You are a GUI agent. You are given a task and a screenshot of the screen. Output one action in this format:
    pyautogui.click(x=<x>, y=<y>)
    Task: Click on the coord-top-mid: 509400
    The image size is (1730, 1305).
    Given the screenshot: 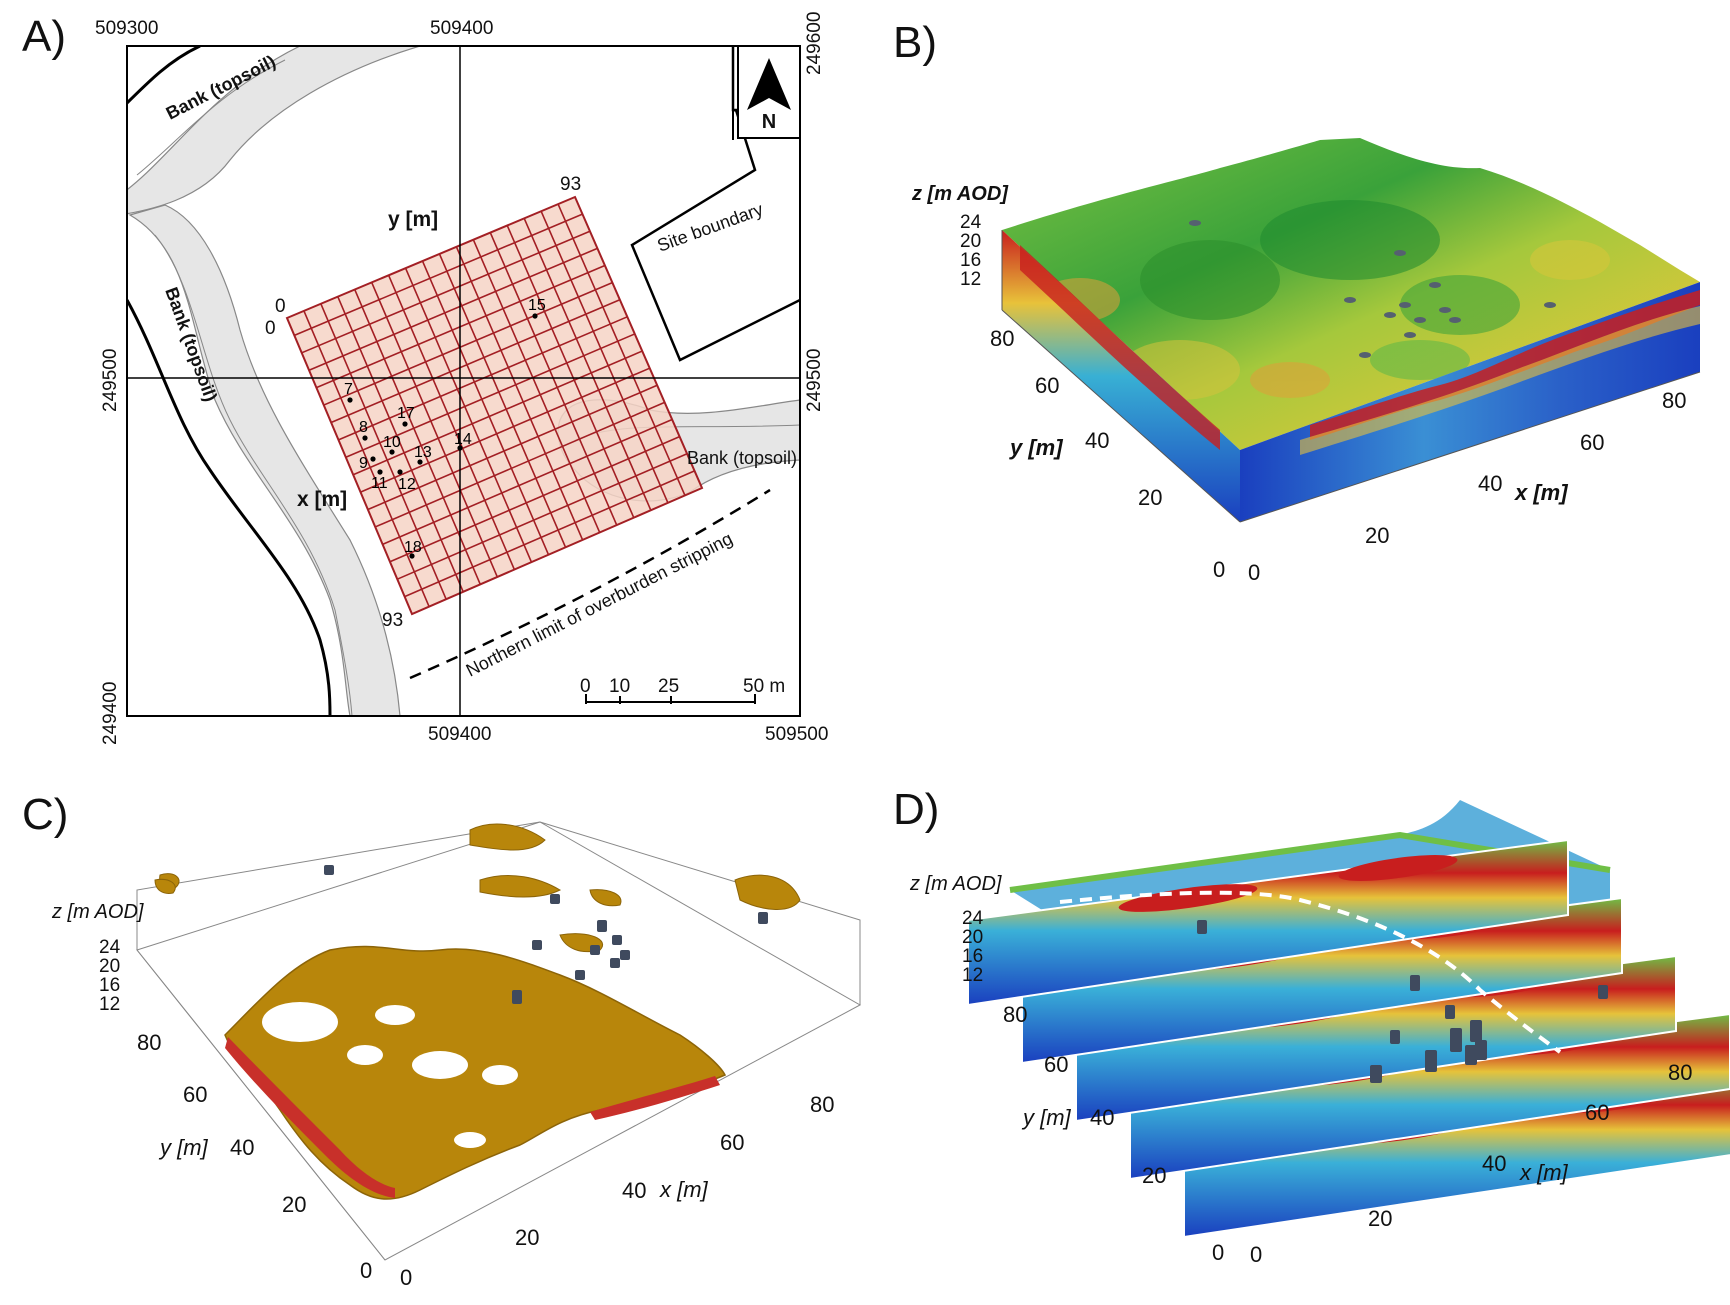 What is the action you would take?
    pyautogui.click(x=461, y=28)
    